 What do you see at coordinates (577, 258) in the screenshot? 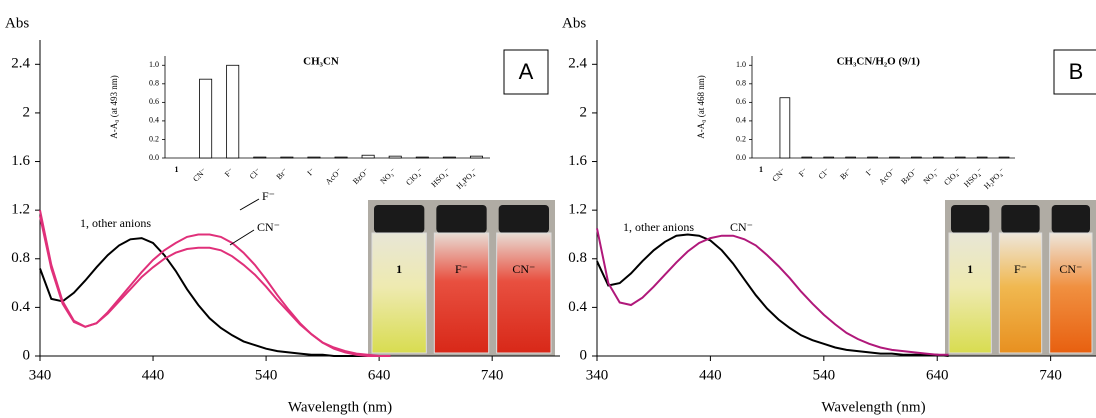
I see `y-tick-label: 0.8` at bounding box center [577, 258].